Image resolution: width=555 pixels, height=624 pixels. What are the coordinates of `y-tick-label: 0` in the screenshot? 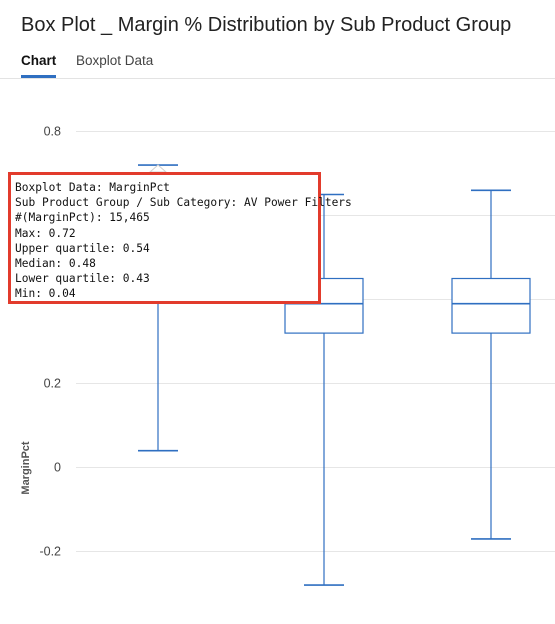 It's located at (57, 468).